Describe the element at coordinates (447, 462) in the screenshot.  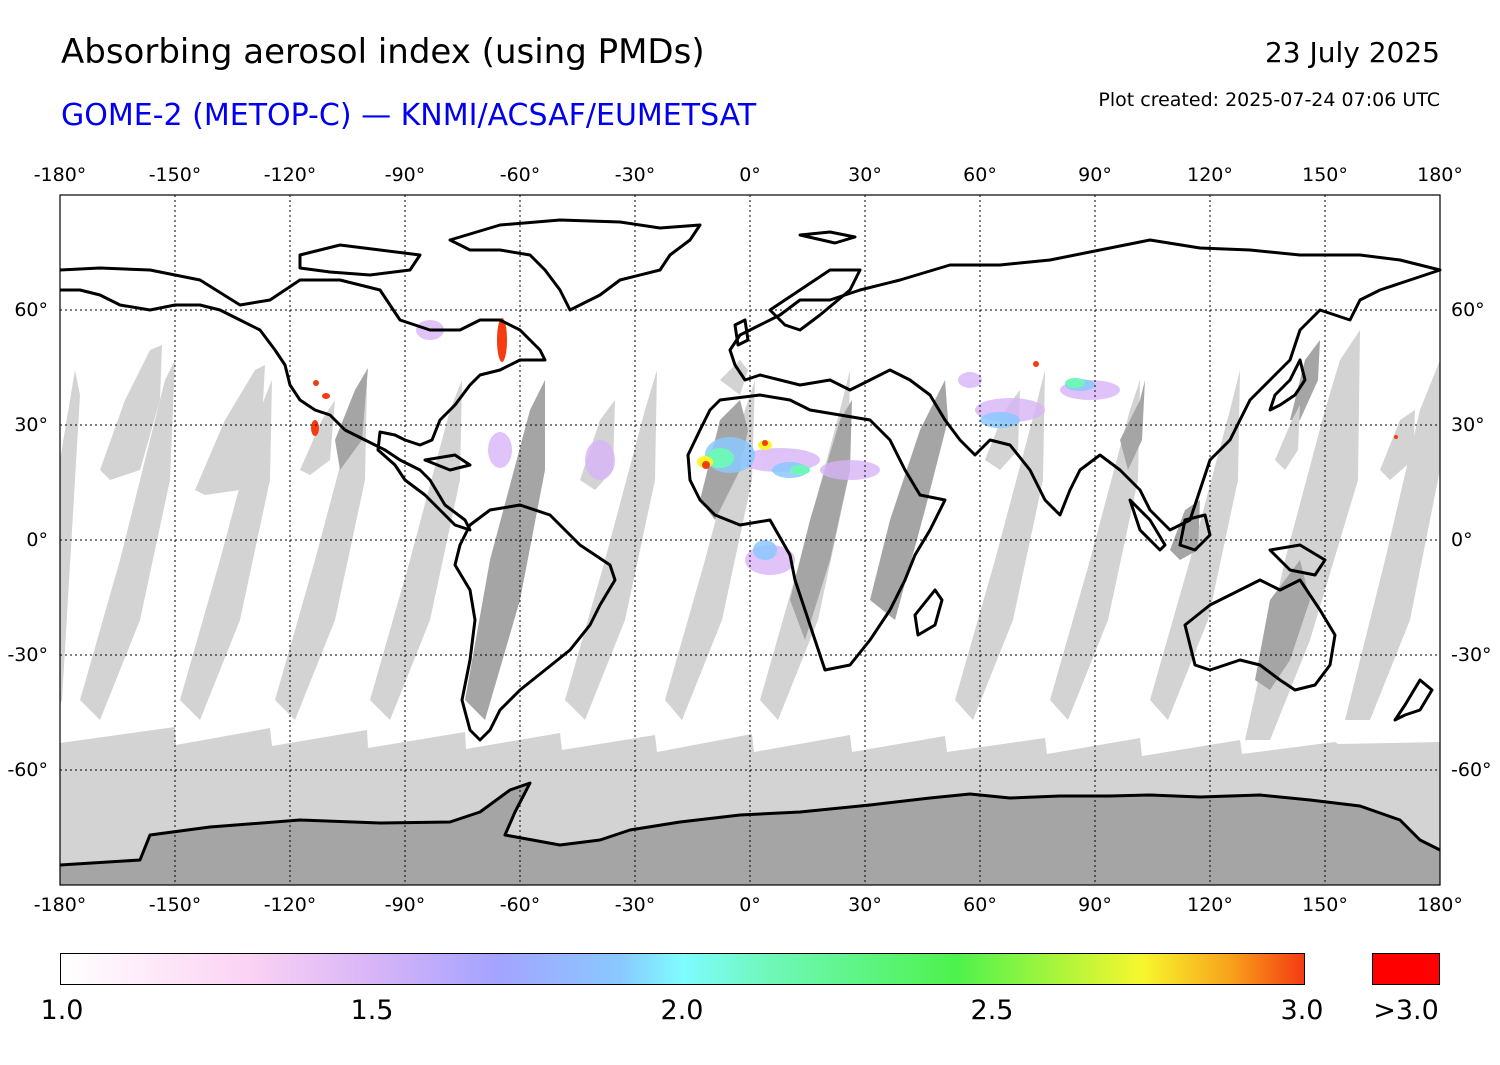
I see `coast-cuba` at that location.